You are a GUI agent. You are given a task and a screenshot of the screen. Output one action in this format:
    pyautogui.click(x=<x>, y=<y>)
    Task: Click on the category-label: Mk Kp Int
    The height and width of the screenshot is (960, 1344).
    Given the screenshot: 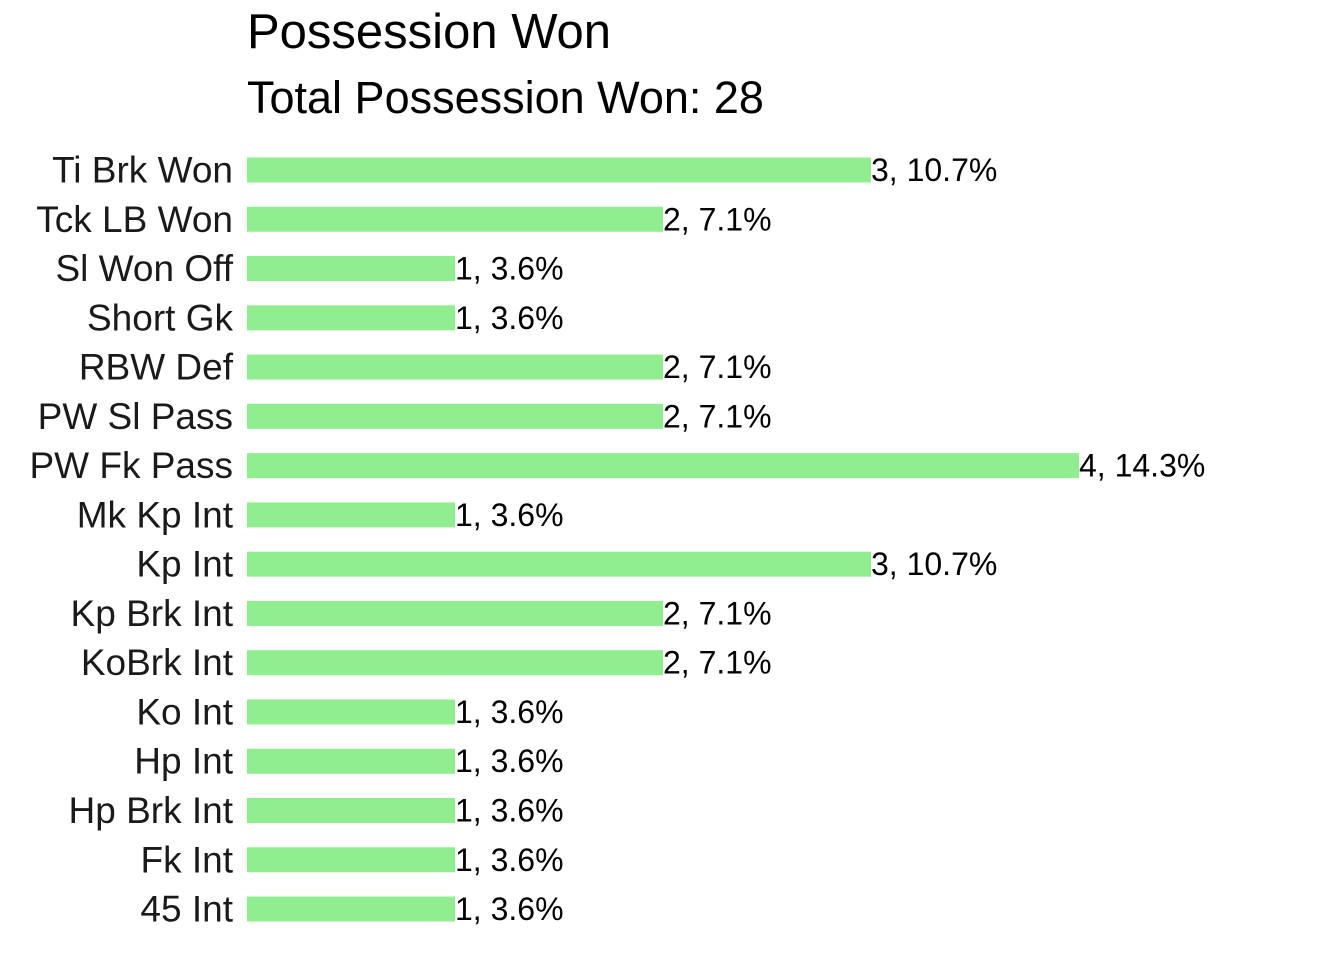 What is the action you would take?
    pyautogui.click(x=155, y=514)
    